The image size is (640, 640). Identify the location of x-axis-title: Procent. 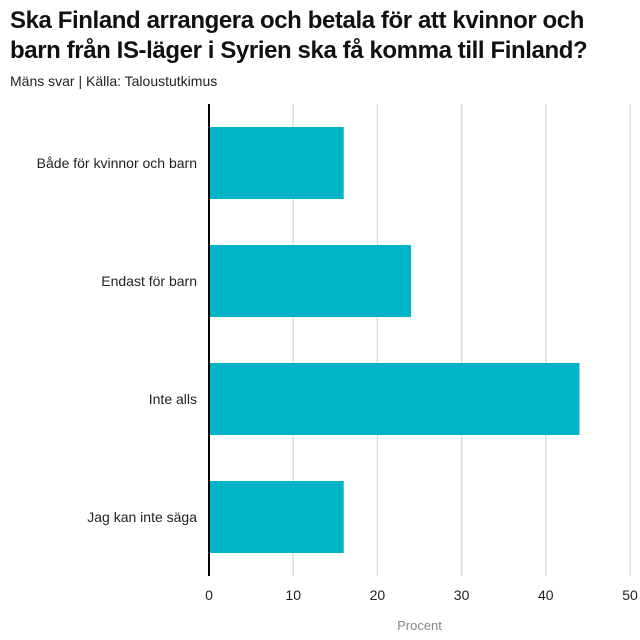
(419, 625).